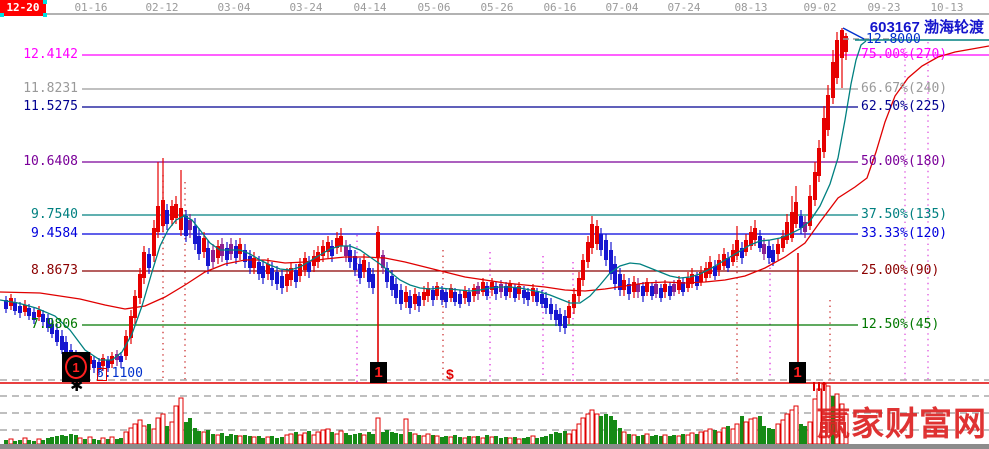  I want to click on signal-marker-one-right: 1, so click(797, 372).